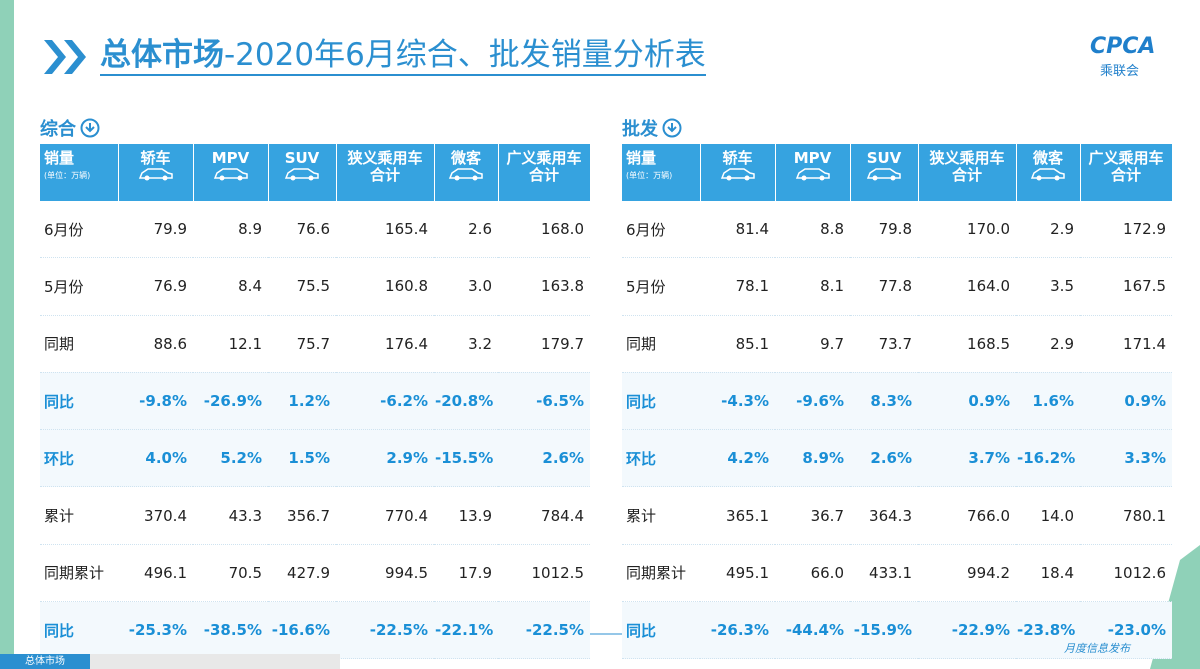  What do you see at coordinates (1048, 286) in the screenshot?
I see `cell: 3.5` at bounding box center [1048, 286].